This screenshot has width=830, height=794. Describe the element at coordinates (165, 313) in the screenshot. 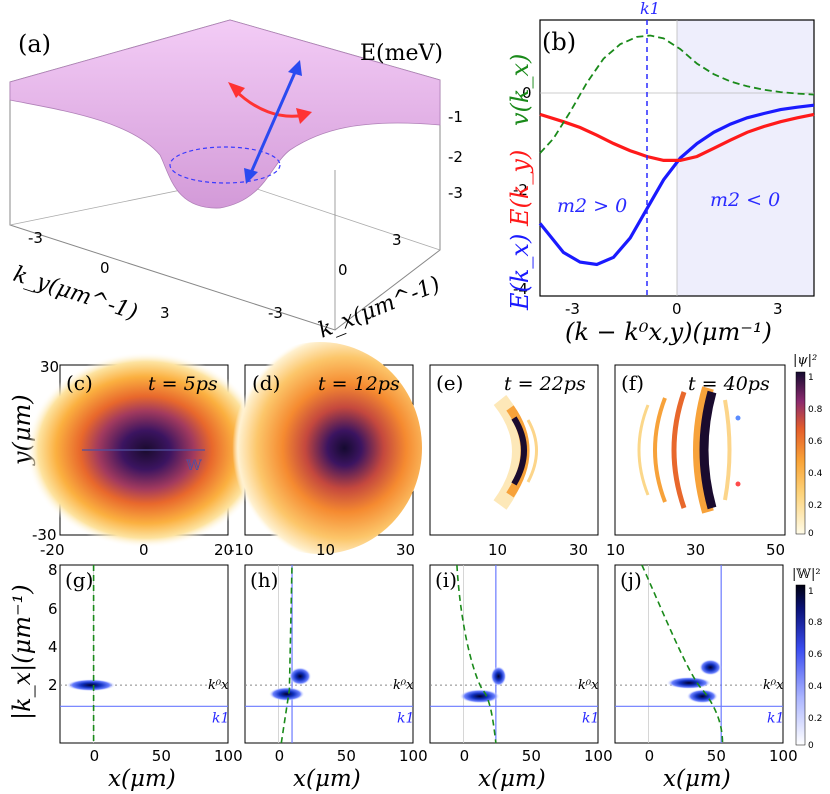

I see `ky-tick: 3` at that location.